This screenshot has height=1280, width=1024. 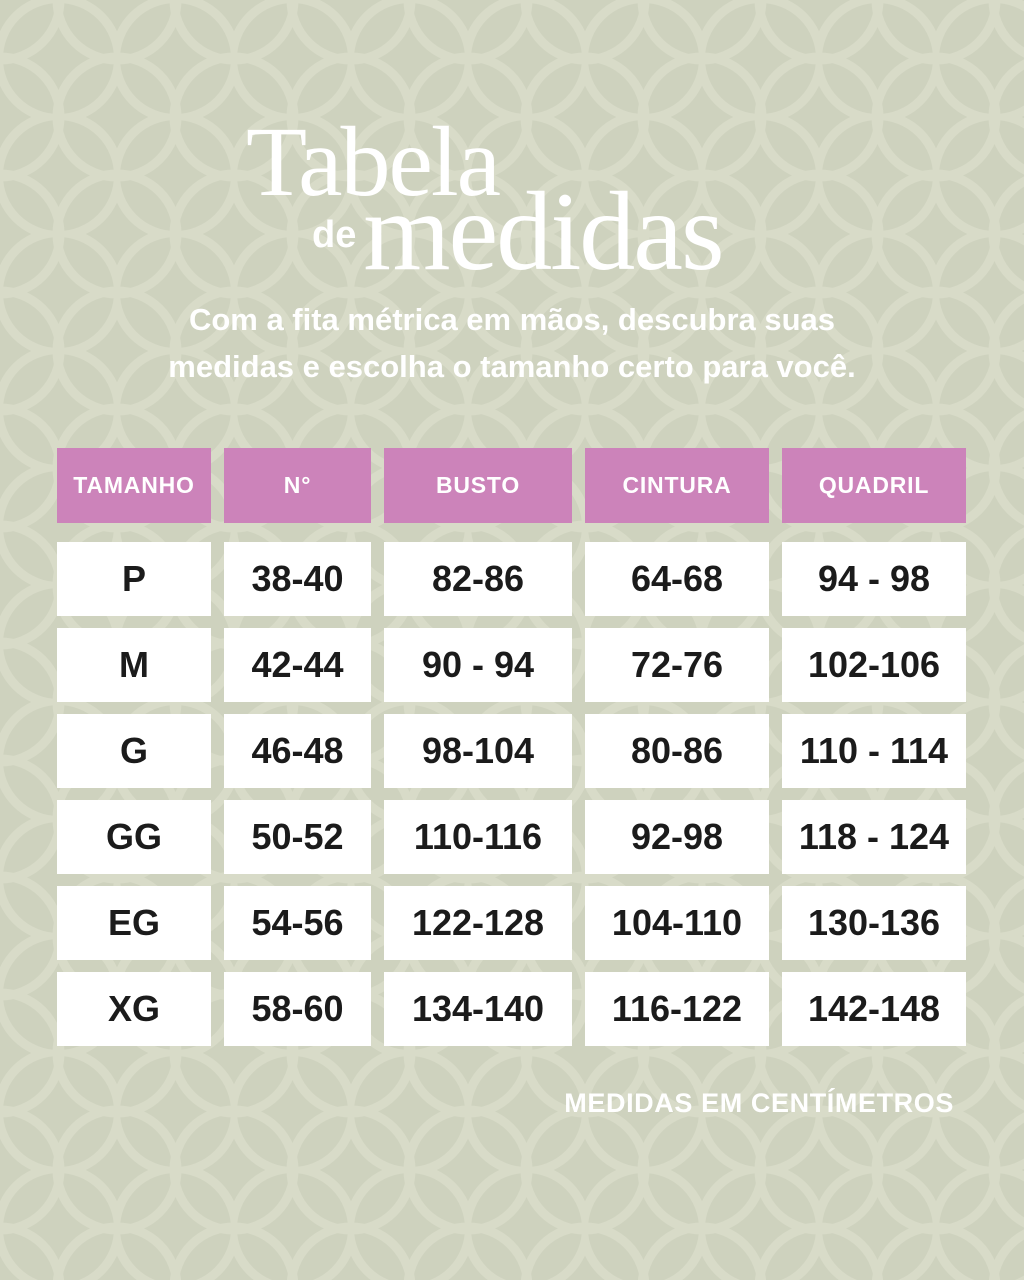 I want to click on page-title-line2: de medidas, so click(x=518, y=232).